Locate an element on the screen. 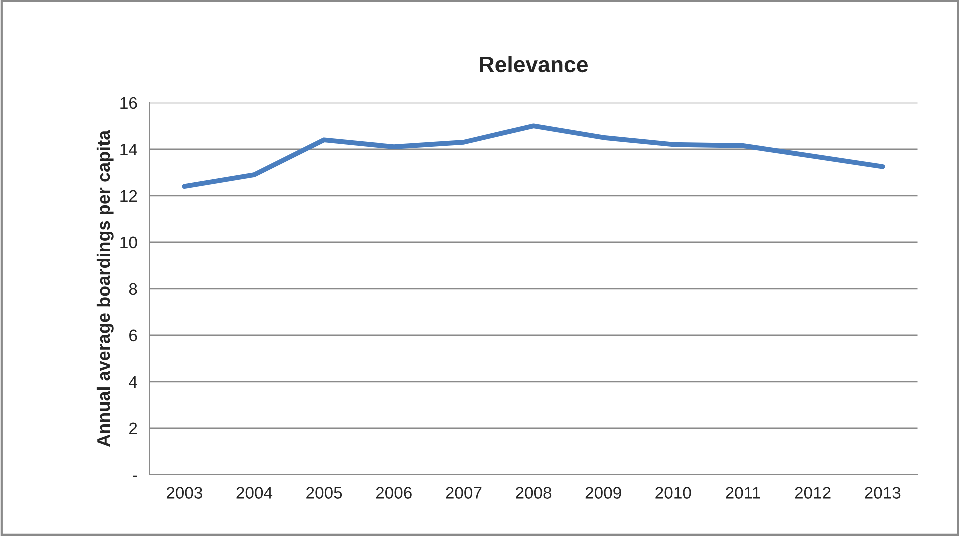 This screenshot has height=536, width=960. y-tick-label: 12 is located at coordinates (129, 196).